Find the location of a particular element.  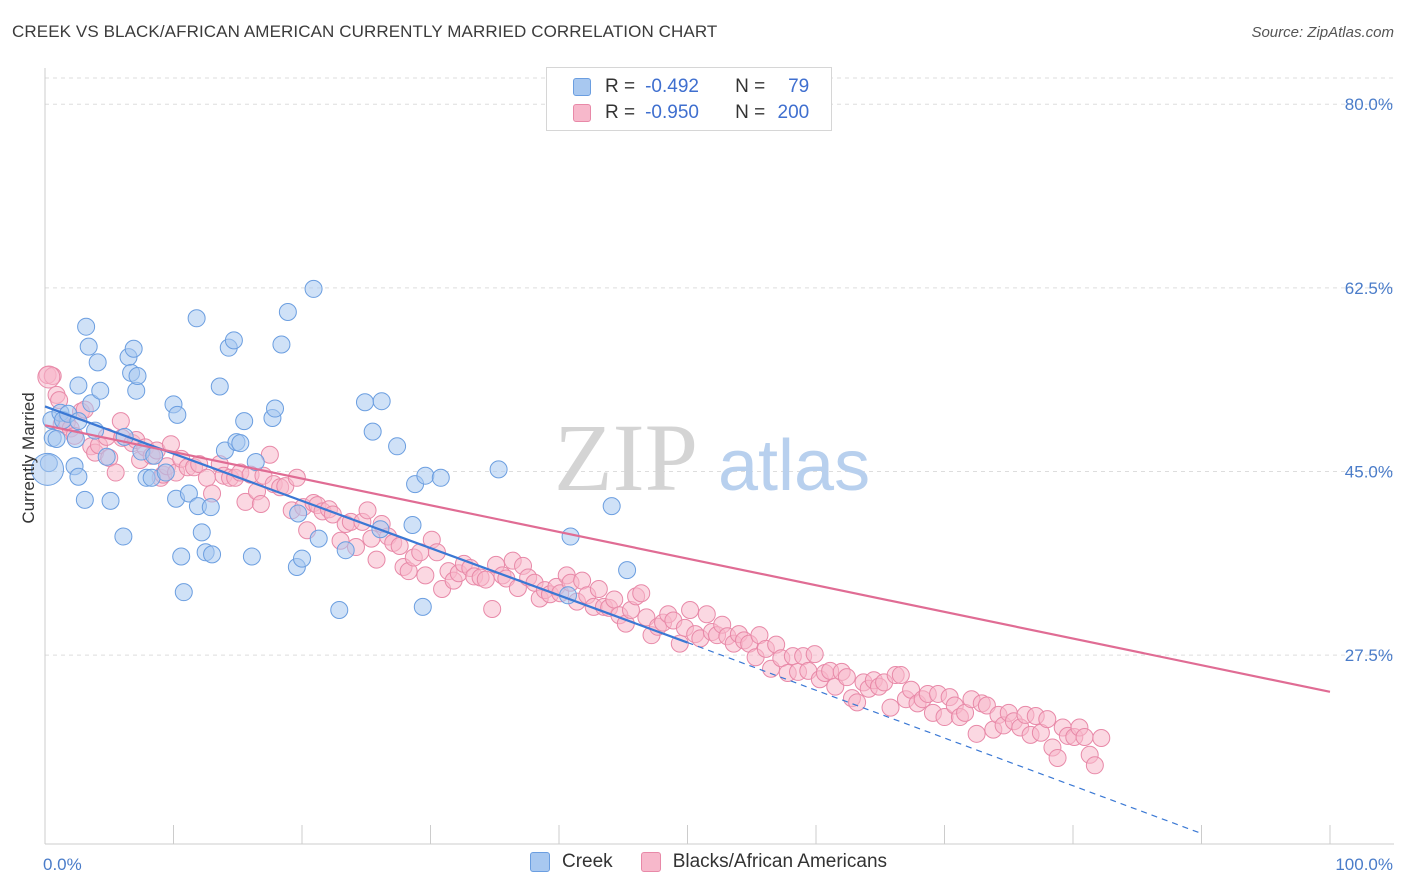

y-tick-label: 45.0% is located at coordinates (1369, 471).